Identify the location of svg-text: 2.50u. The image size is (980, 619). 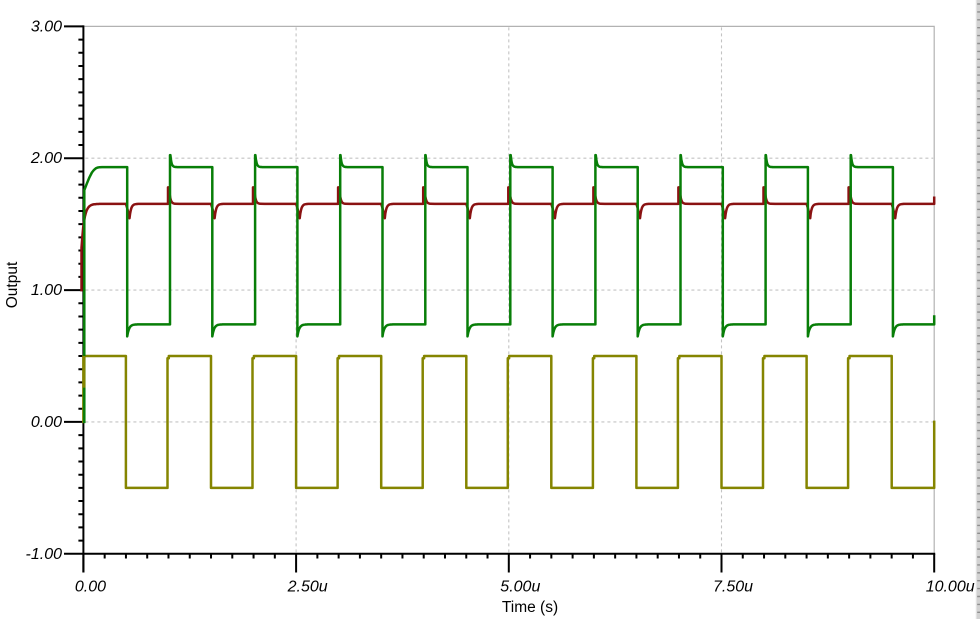
(307, 587).